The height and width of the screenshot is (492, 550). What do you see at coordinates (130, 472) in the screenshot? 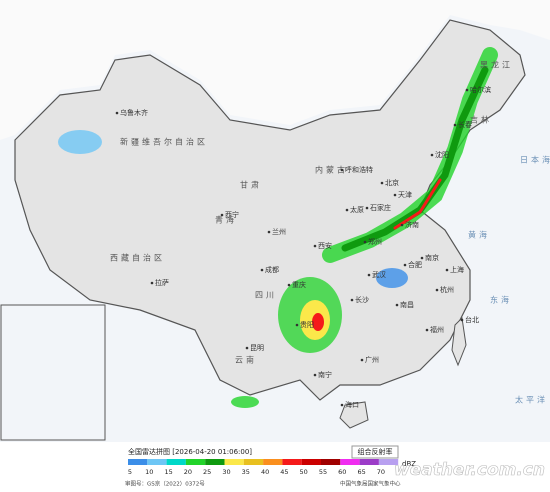
I see `legend-tick-label: 5` at bounding box center [130, 472].